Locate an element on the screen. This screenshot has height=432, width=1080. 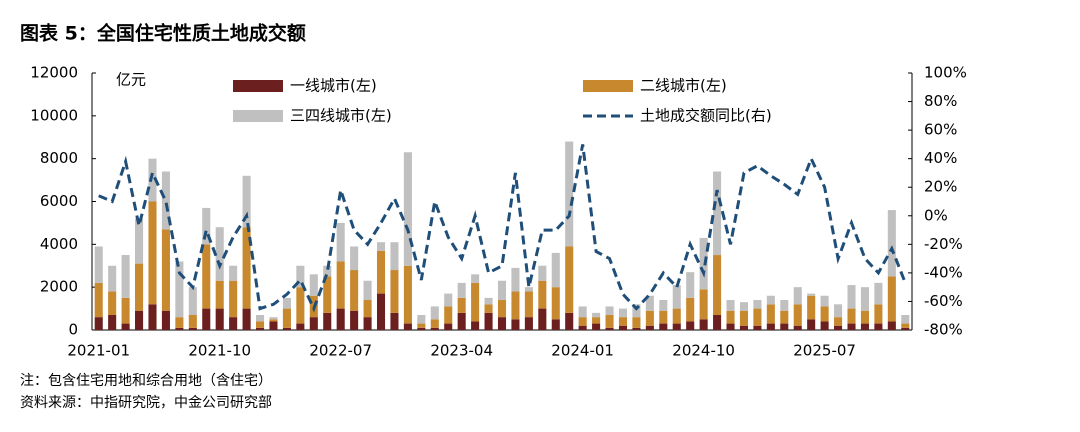
y2-tick-label: 0% is located at coordinates (936, 215).